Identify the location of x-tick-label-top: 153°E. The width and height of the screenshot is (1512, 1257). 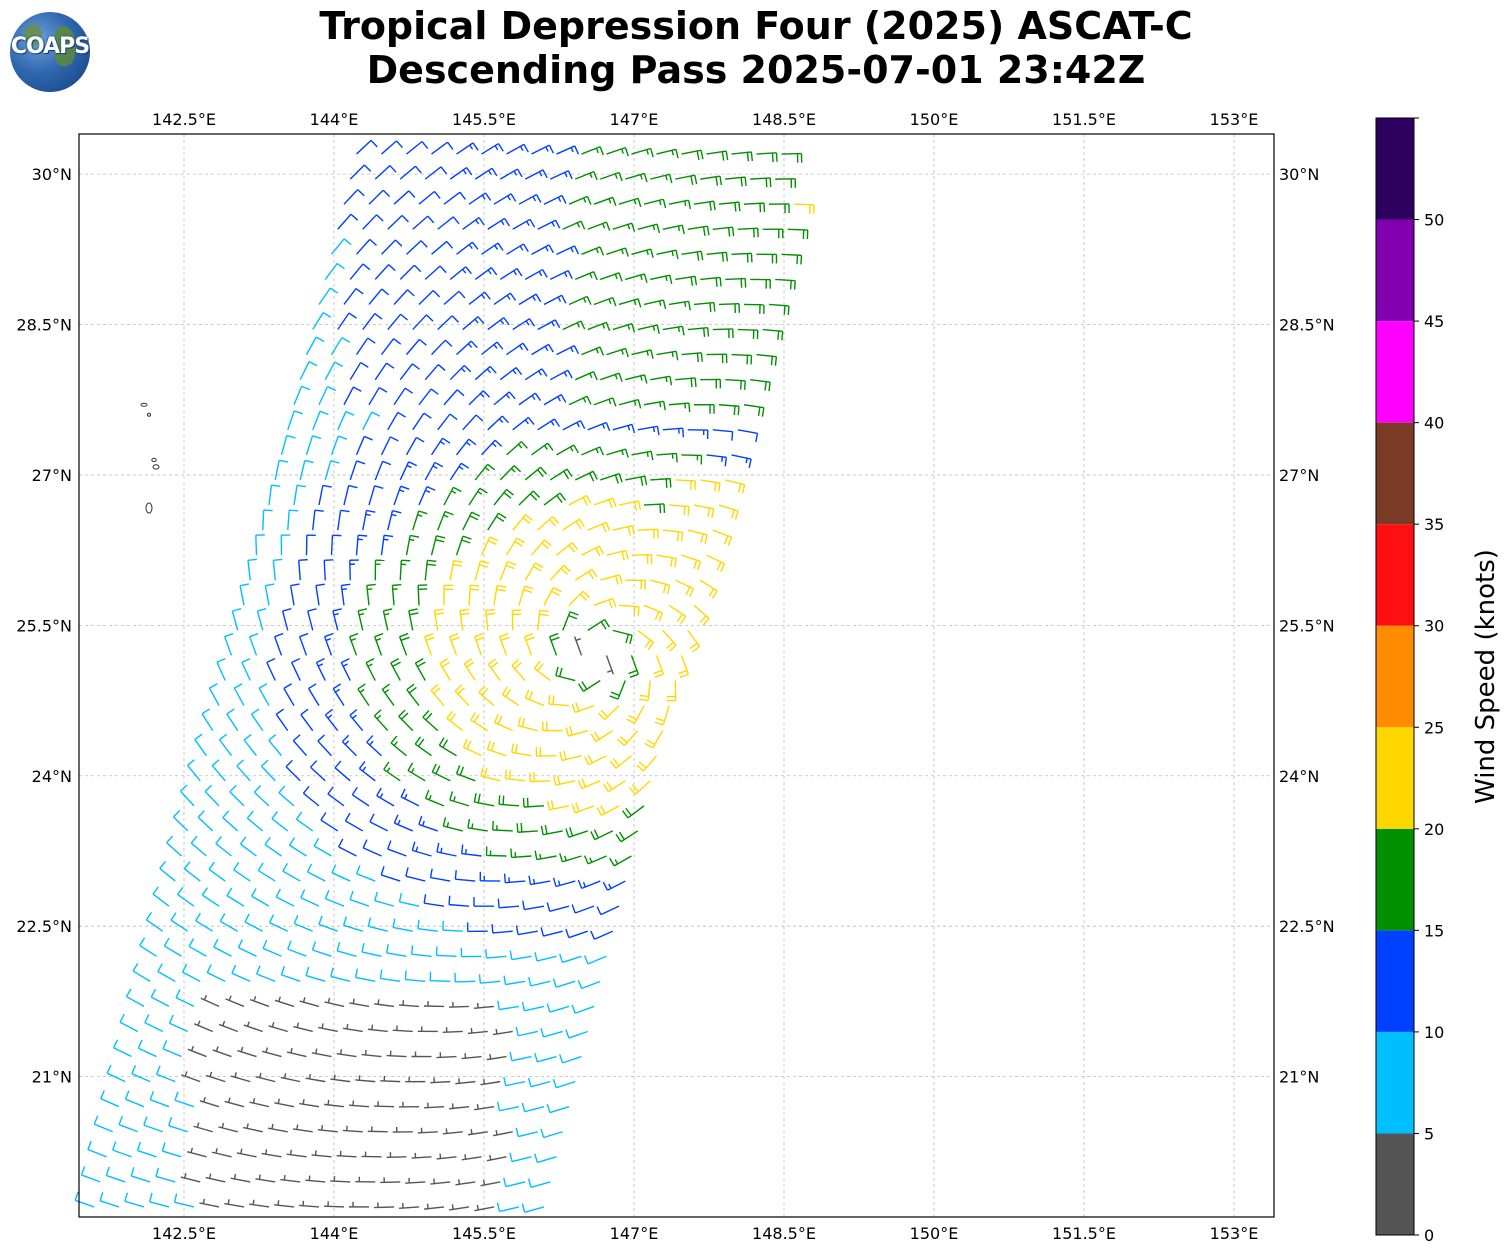
(1234, 119).